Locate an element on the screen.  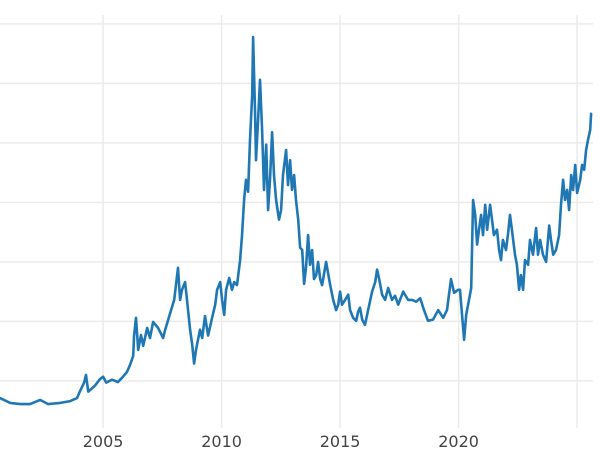
x-tick-label: 2020 is located at coordinates (458, 441).